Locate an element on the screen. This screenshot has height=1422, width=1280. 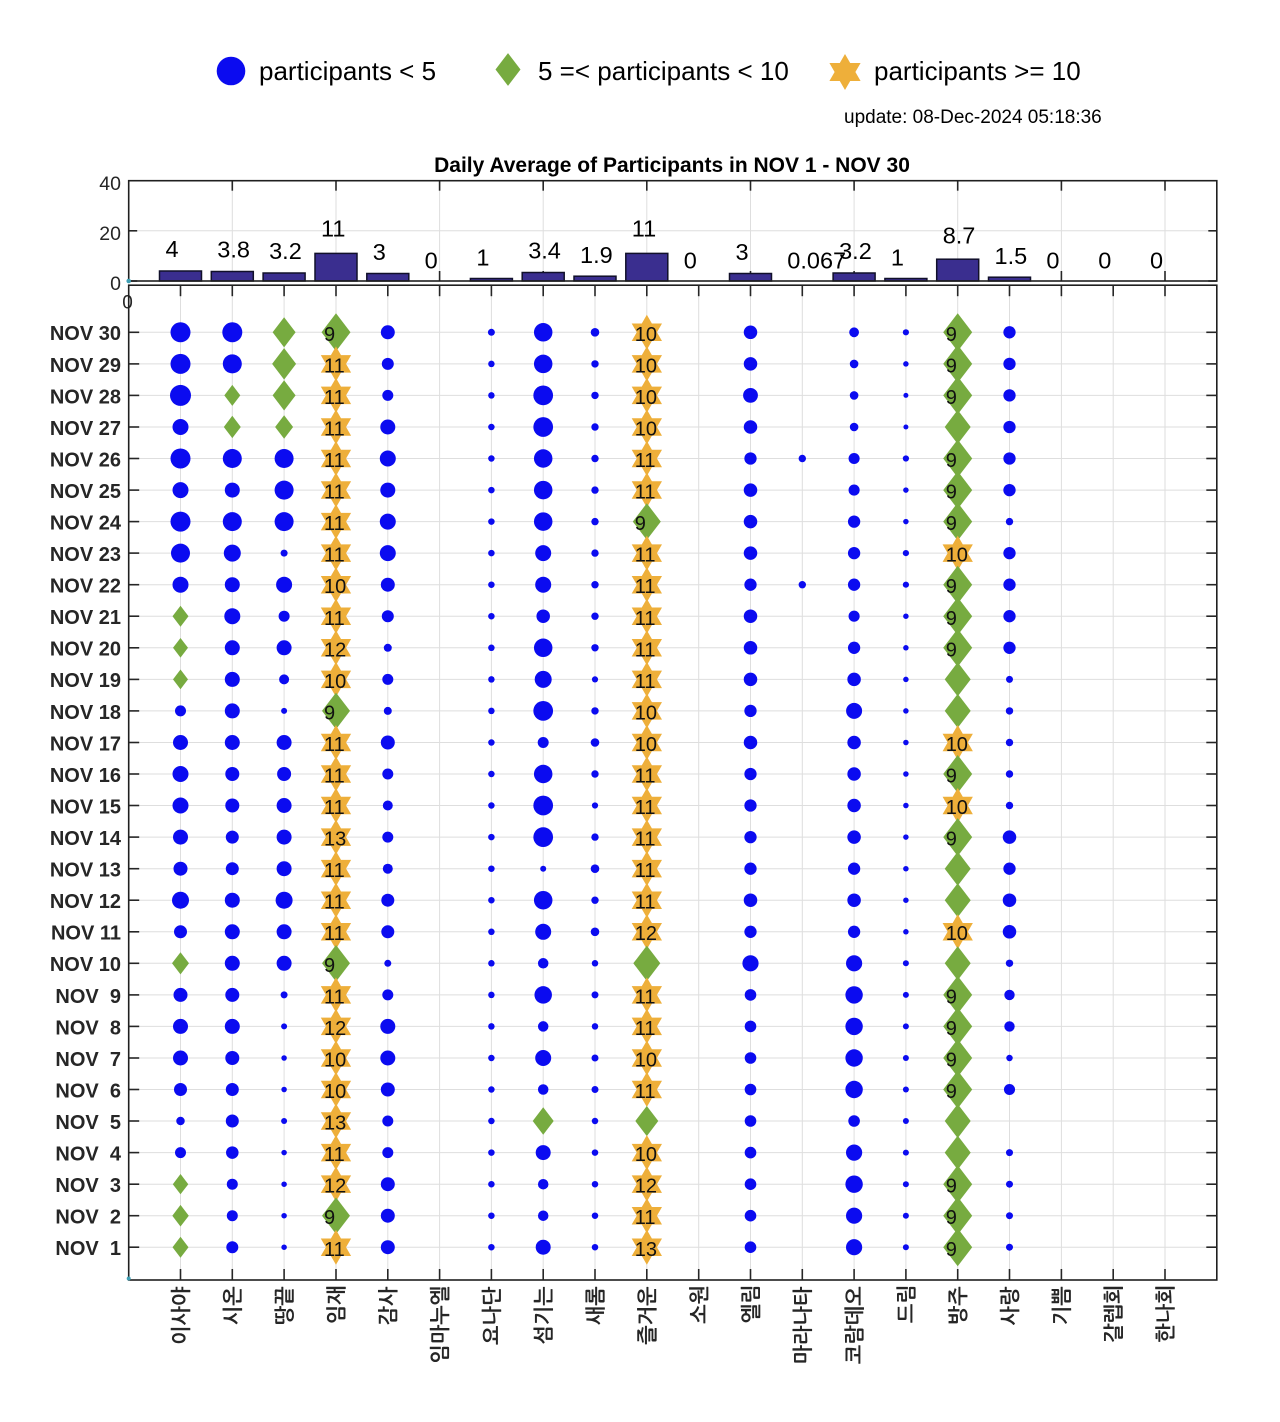
svg-text: 40 is located at coordinates (110, 184).